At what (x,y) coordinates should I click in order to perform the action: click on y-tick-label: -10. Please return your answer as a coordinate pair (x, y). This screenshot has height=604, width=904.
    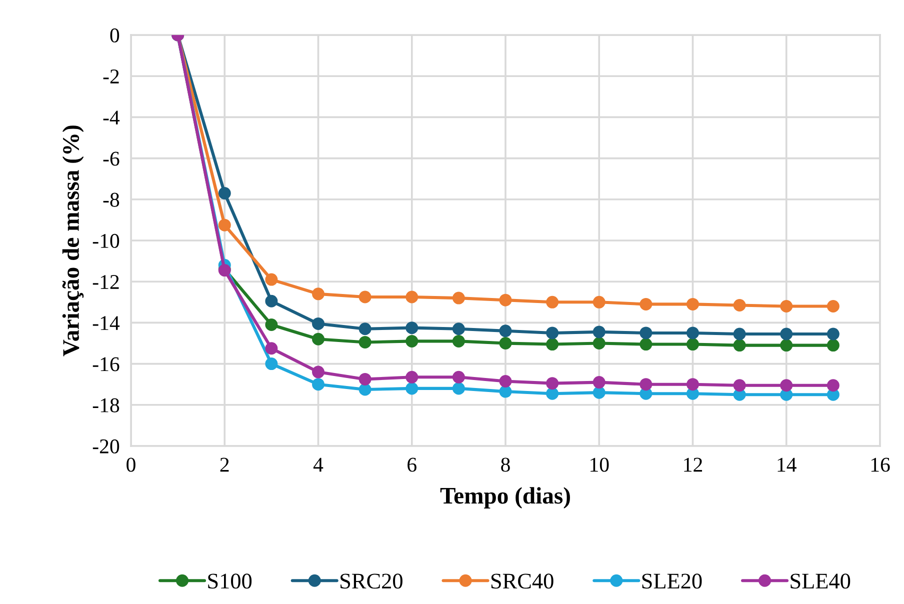
    Looking at the image, I should click on (106, 241).